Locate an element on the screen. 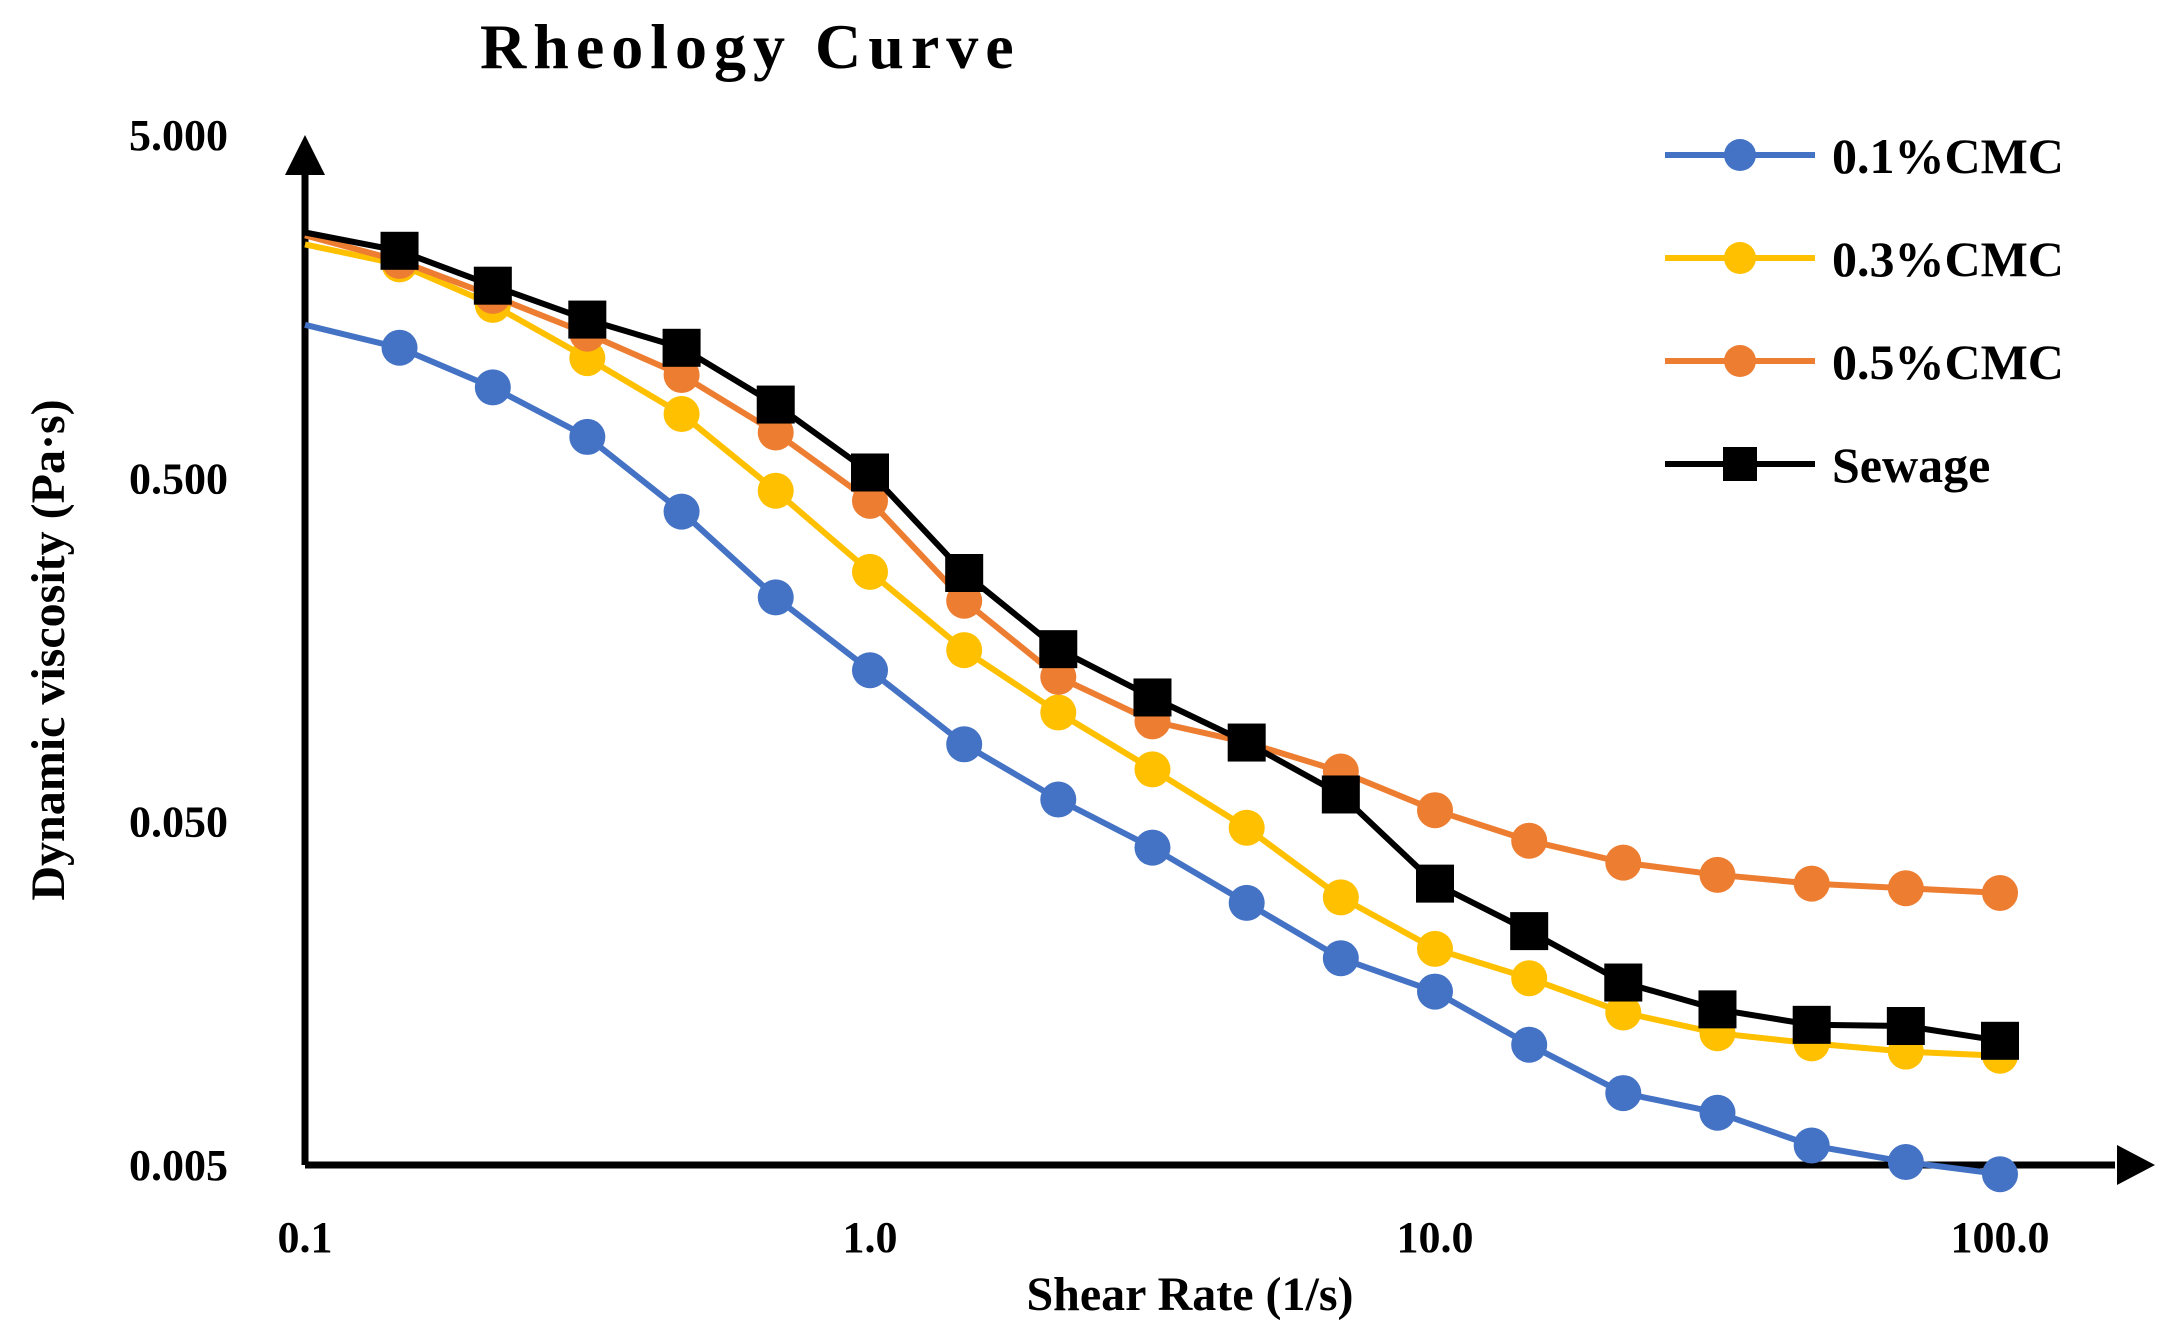 This screenshot has height=1338, width=2179. y-axis-label: Dynamic viscosity (Pa·s) is located at coordinates (48, 649).